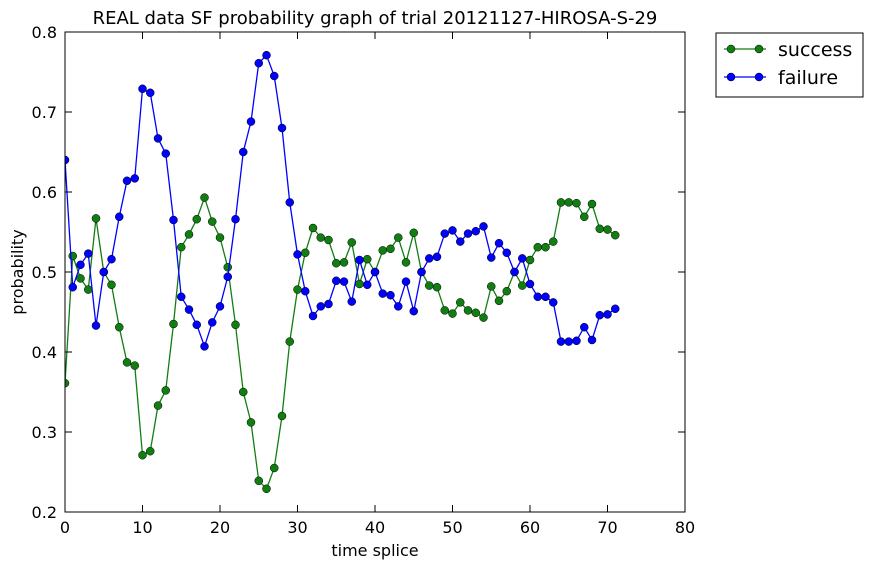  I want to click on x-tick-label: 80, so click(685, 527).